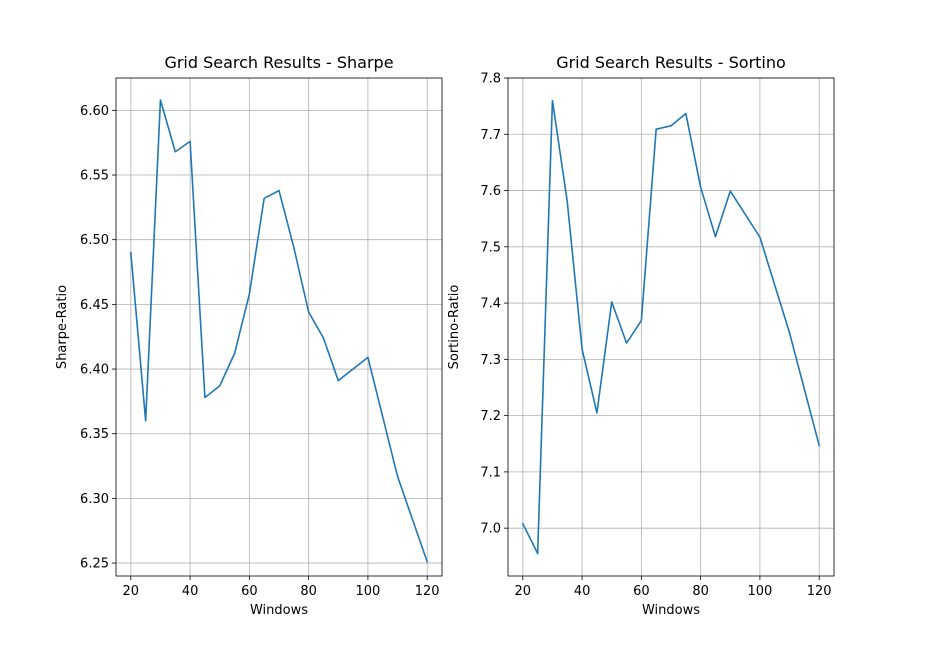 This screenshot has width=927, height=646. I want to click on y-tick-label: 7.1, so click(490, 472).